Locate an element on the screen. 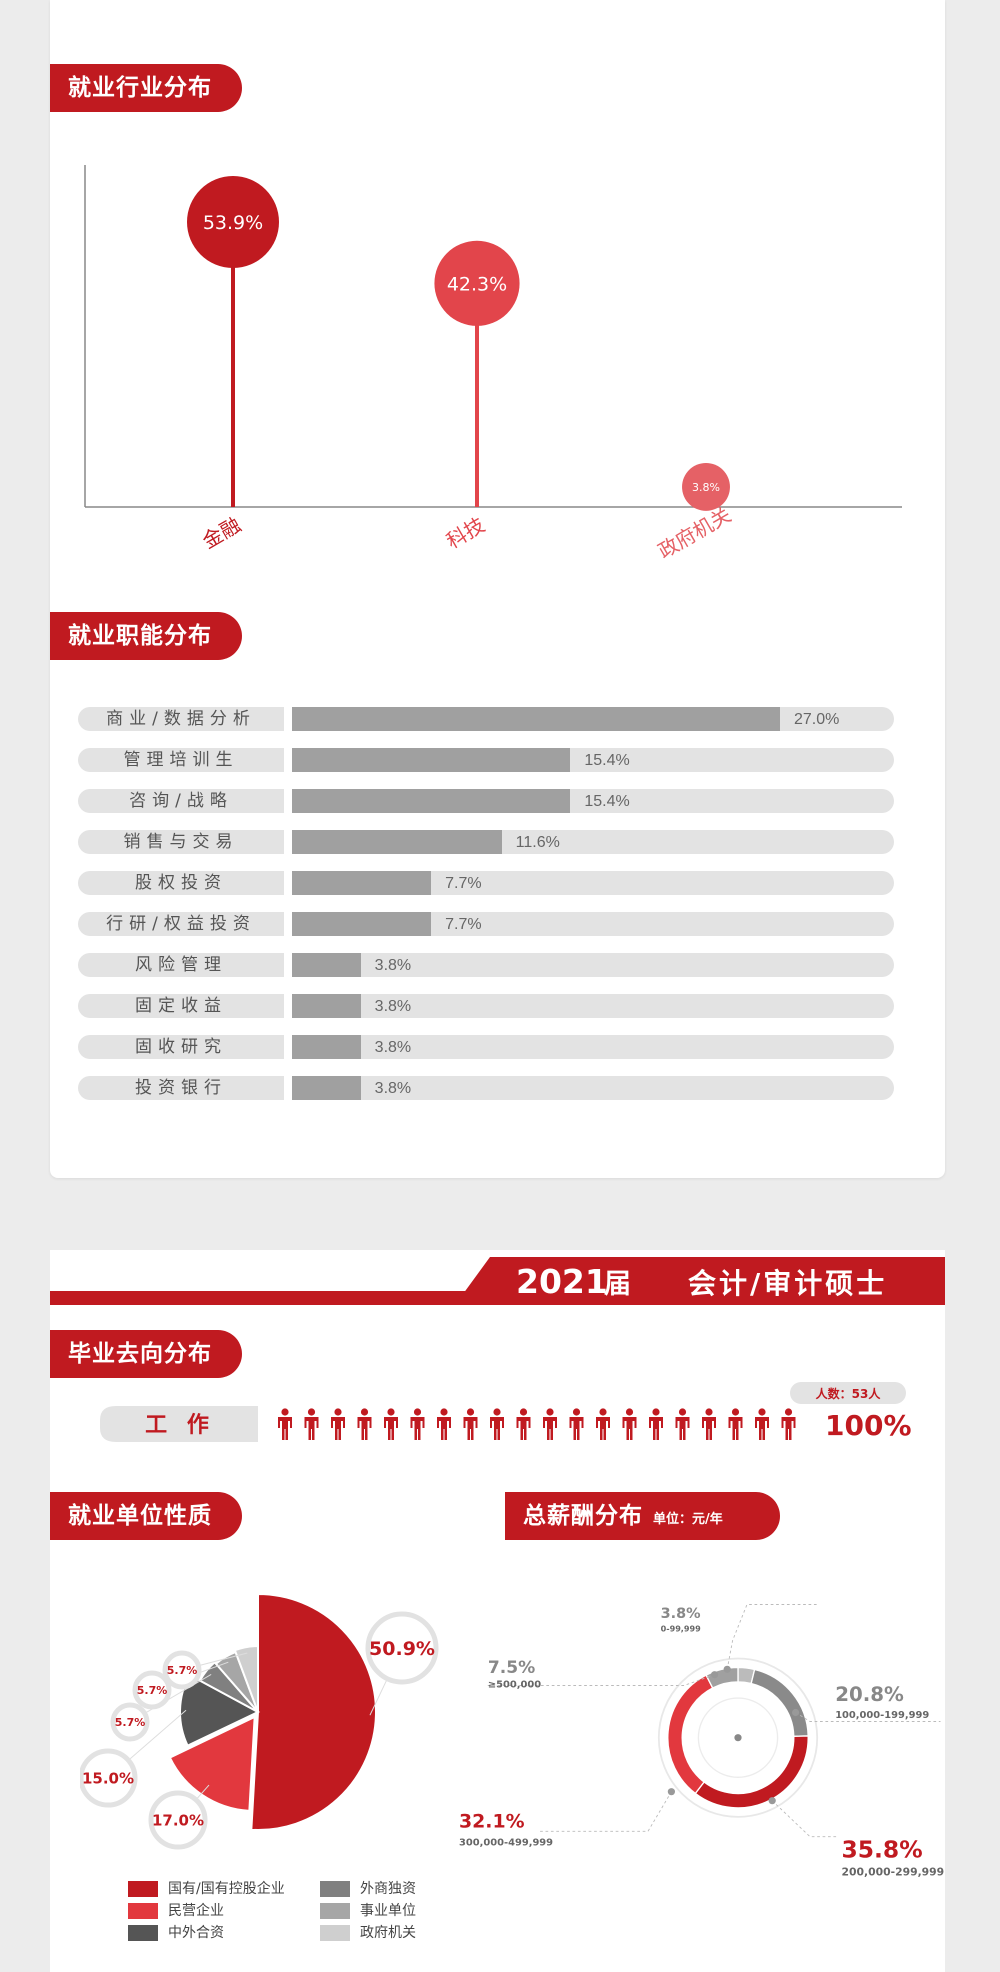 The height and width of the screenshot is (1972, 1000). legend-label: 政府机关 is located at coordinates (388, 1933).